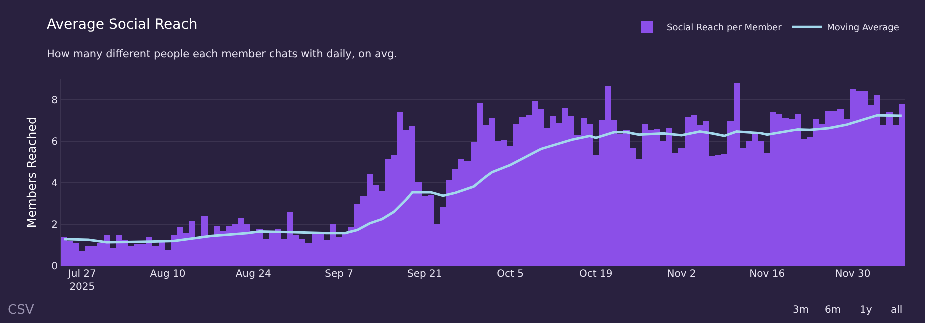 The image size is (925, 323). What do you see at coordinates (222, 54) in the screenshot?
I see `chart-subtitle: How many different people each member chats with daily, on avg.` at bounding box center [222, 54].